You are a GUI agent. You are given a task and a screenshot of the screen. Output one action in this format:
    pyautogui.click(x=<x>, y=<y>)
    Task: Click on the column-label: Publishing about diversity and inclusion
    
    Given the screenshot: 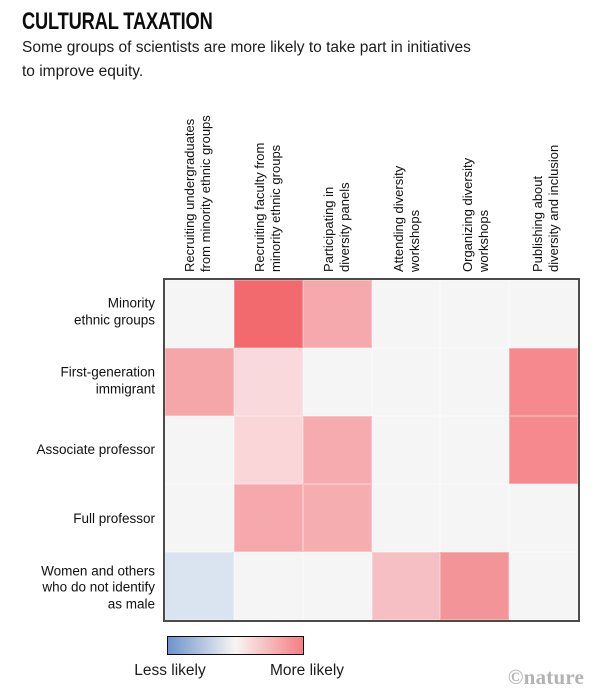 What is the action you would take?
    pyautogui.click(x=545, y=208)
    